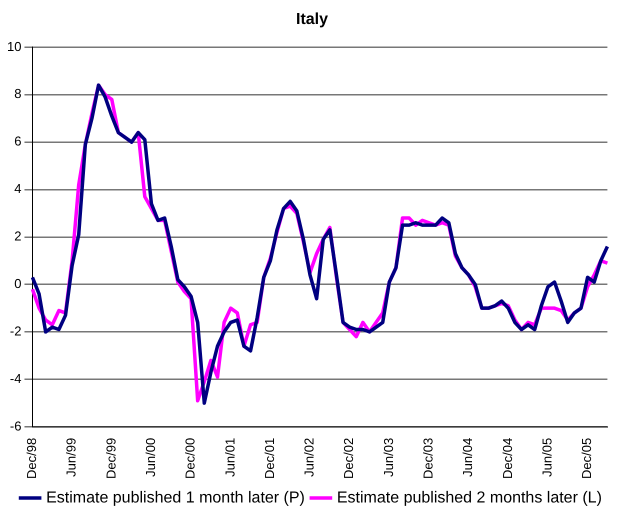  I want to click on x-tick-label: Dec/02, so click(348, 459).